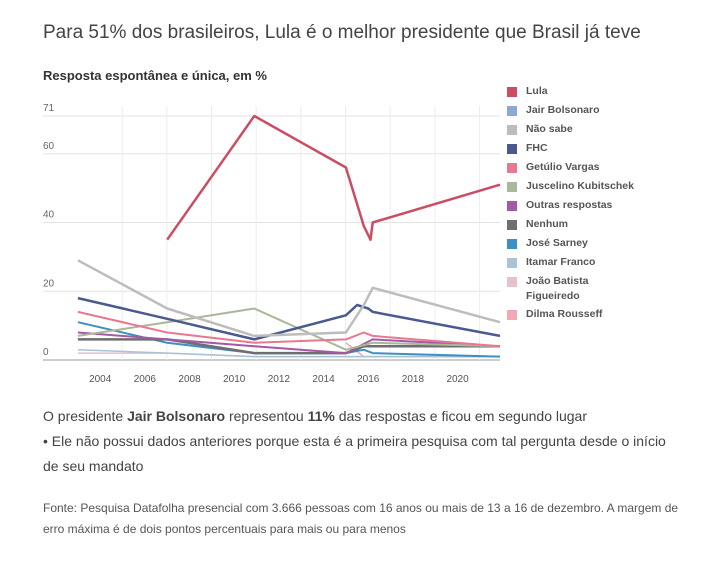  I want to click on highlight-value: 11%, so click(321, 416).